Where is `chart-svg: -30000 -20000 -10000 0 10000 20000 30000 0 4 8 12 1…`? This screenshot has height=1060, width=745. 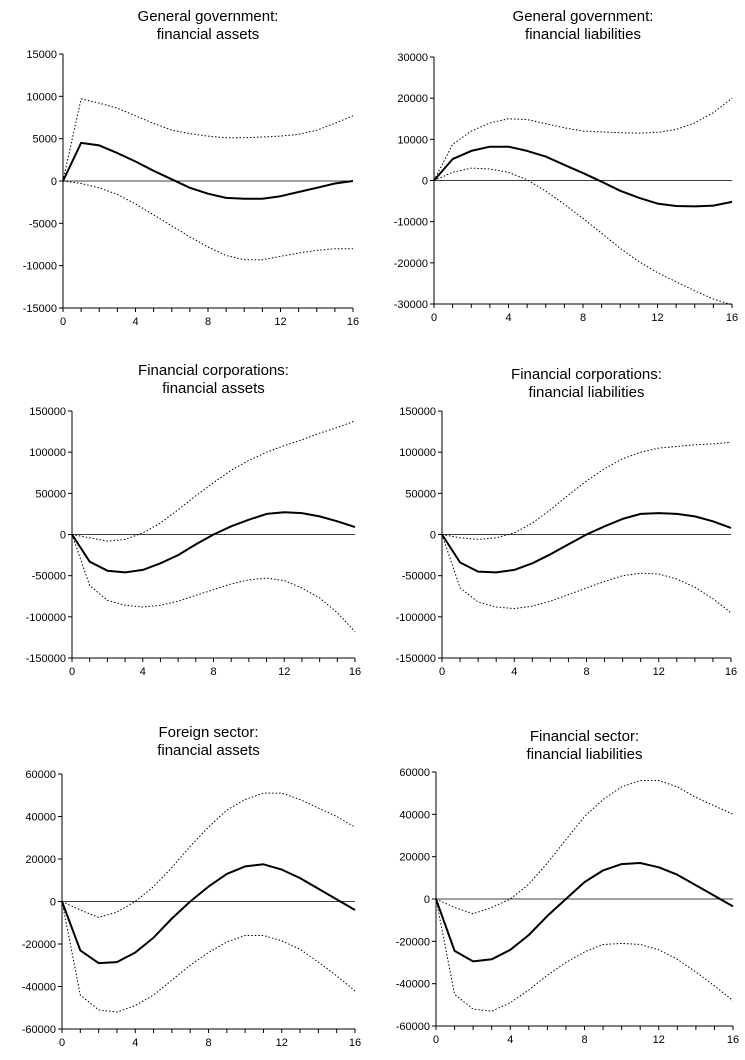 chart-svg: -30000 -20000 -10000 0 10000 20000 30000 0 4 8 12 1… is located at coordinates (566, 188).